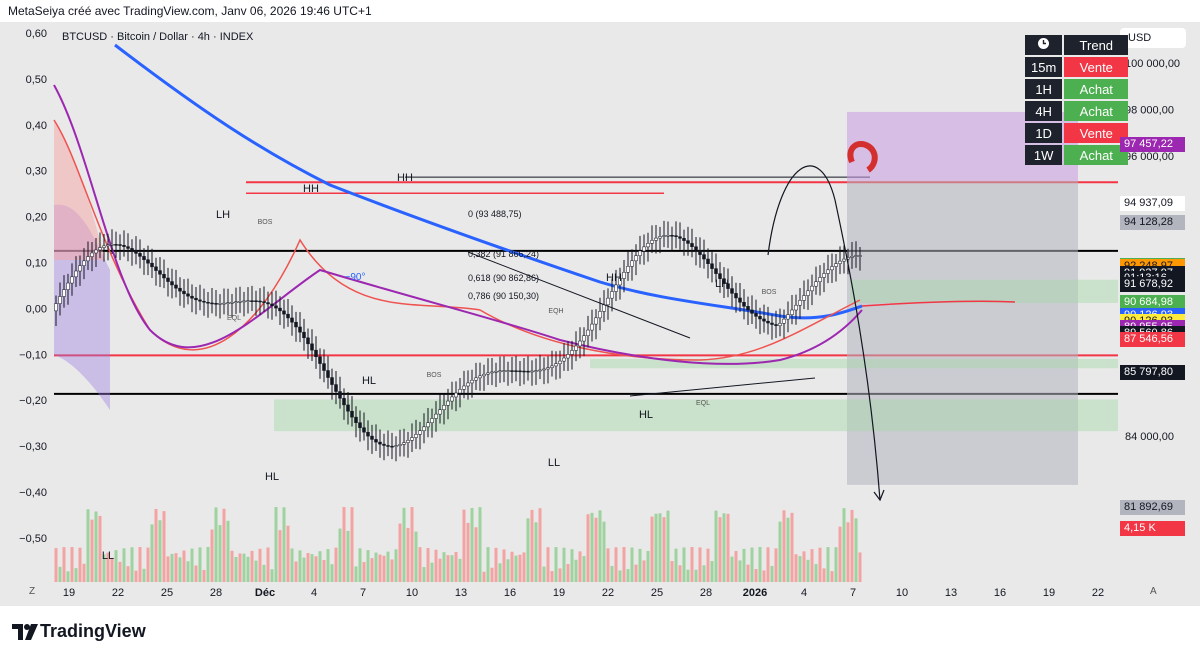  Describe the element at coordinates (355, 277) in the screenshot. I see `annotation-label: −90°` at that location.